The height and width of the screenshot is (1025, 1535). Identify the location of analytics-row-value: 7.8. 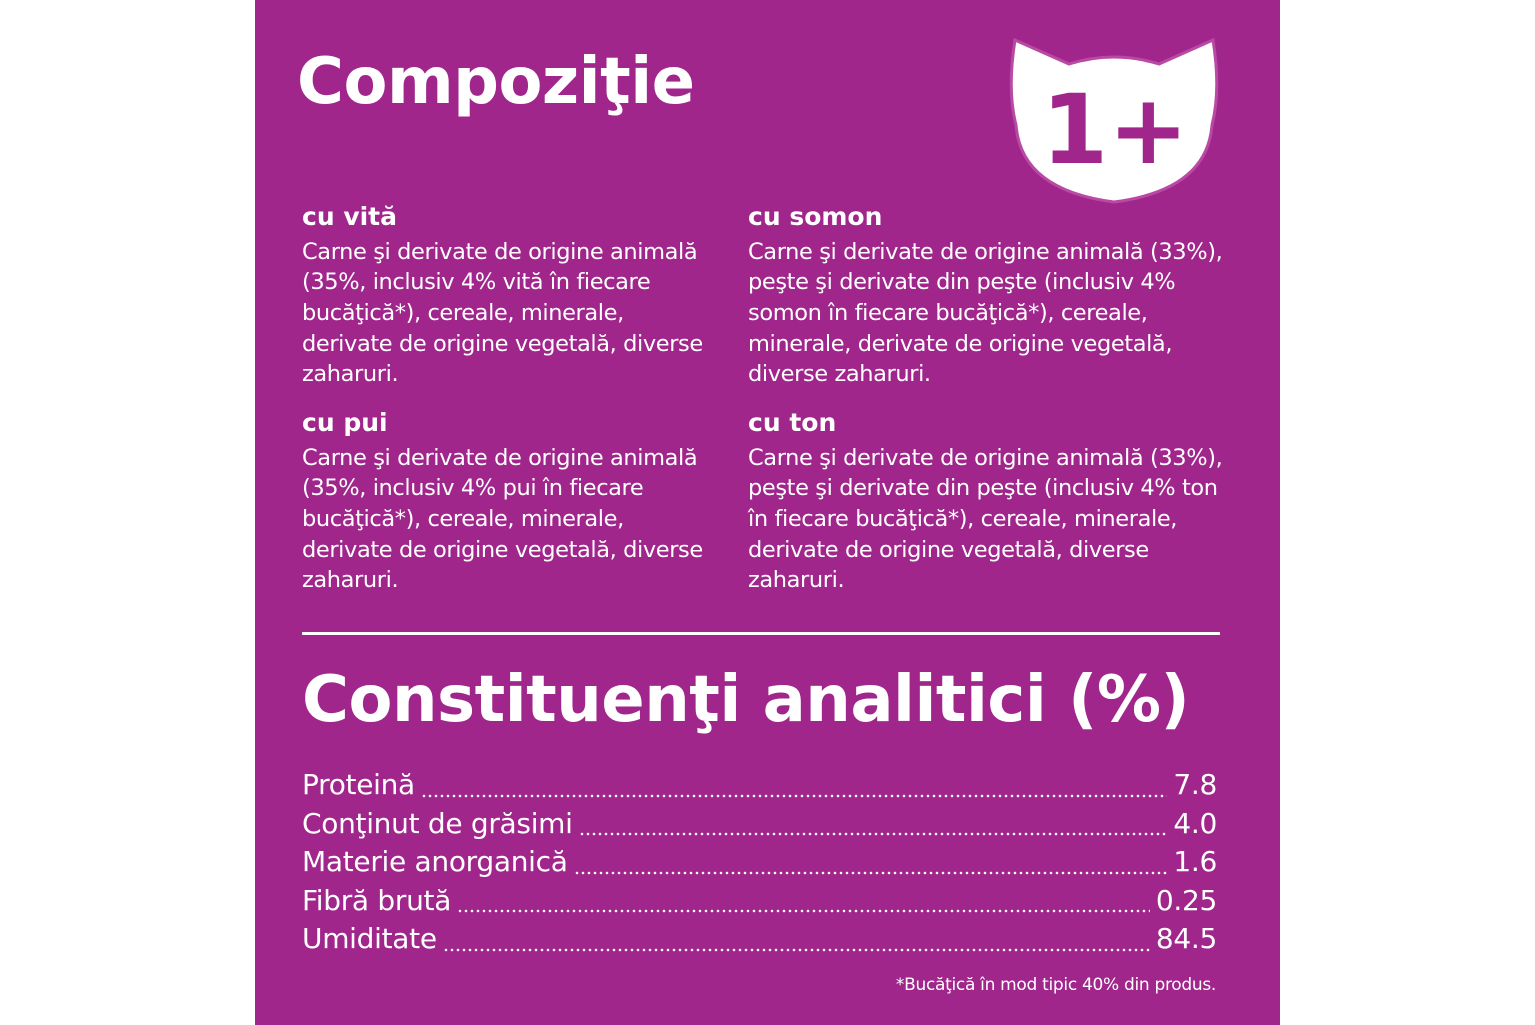
(1195, 784).